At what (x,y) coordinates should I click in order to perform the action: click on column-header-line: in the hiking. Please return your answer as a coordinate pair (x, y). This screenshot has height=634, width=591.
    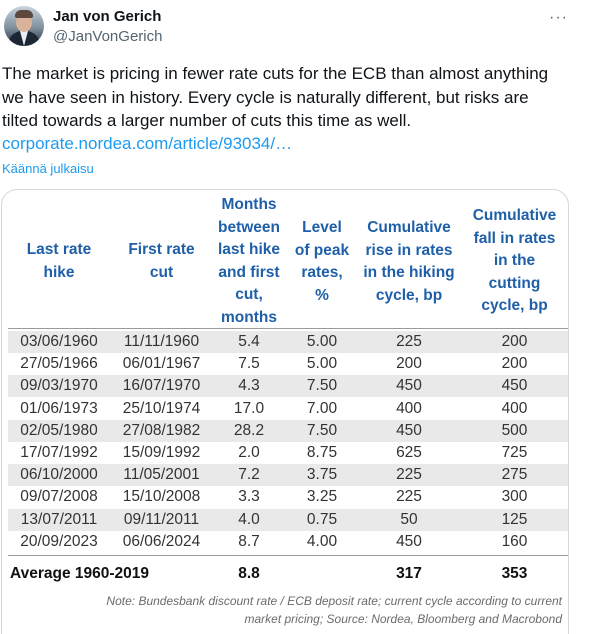
    Looking at the image, I should click on (409, 272).